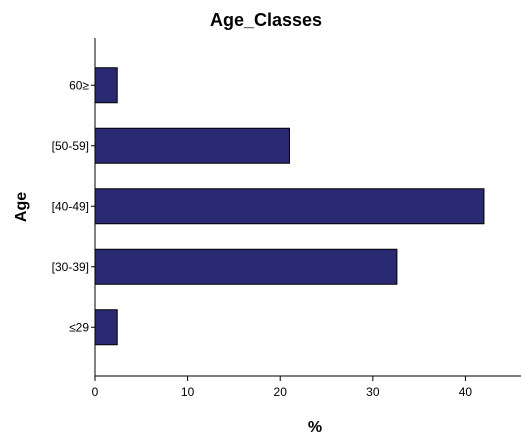 The height and width of the screenshot is (433, 522). I want to click on y-axis-label: Age, so click(21, 207).